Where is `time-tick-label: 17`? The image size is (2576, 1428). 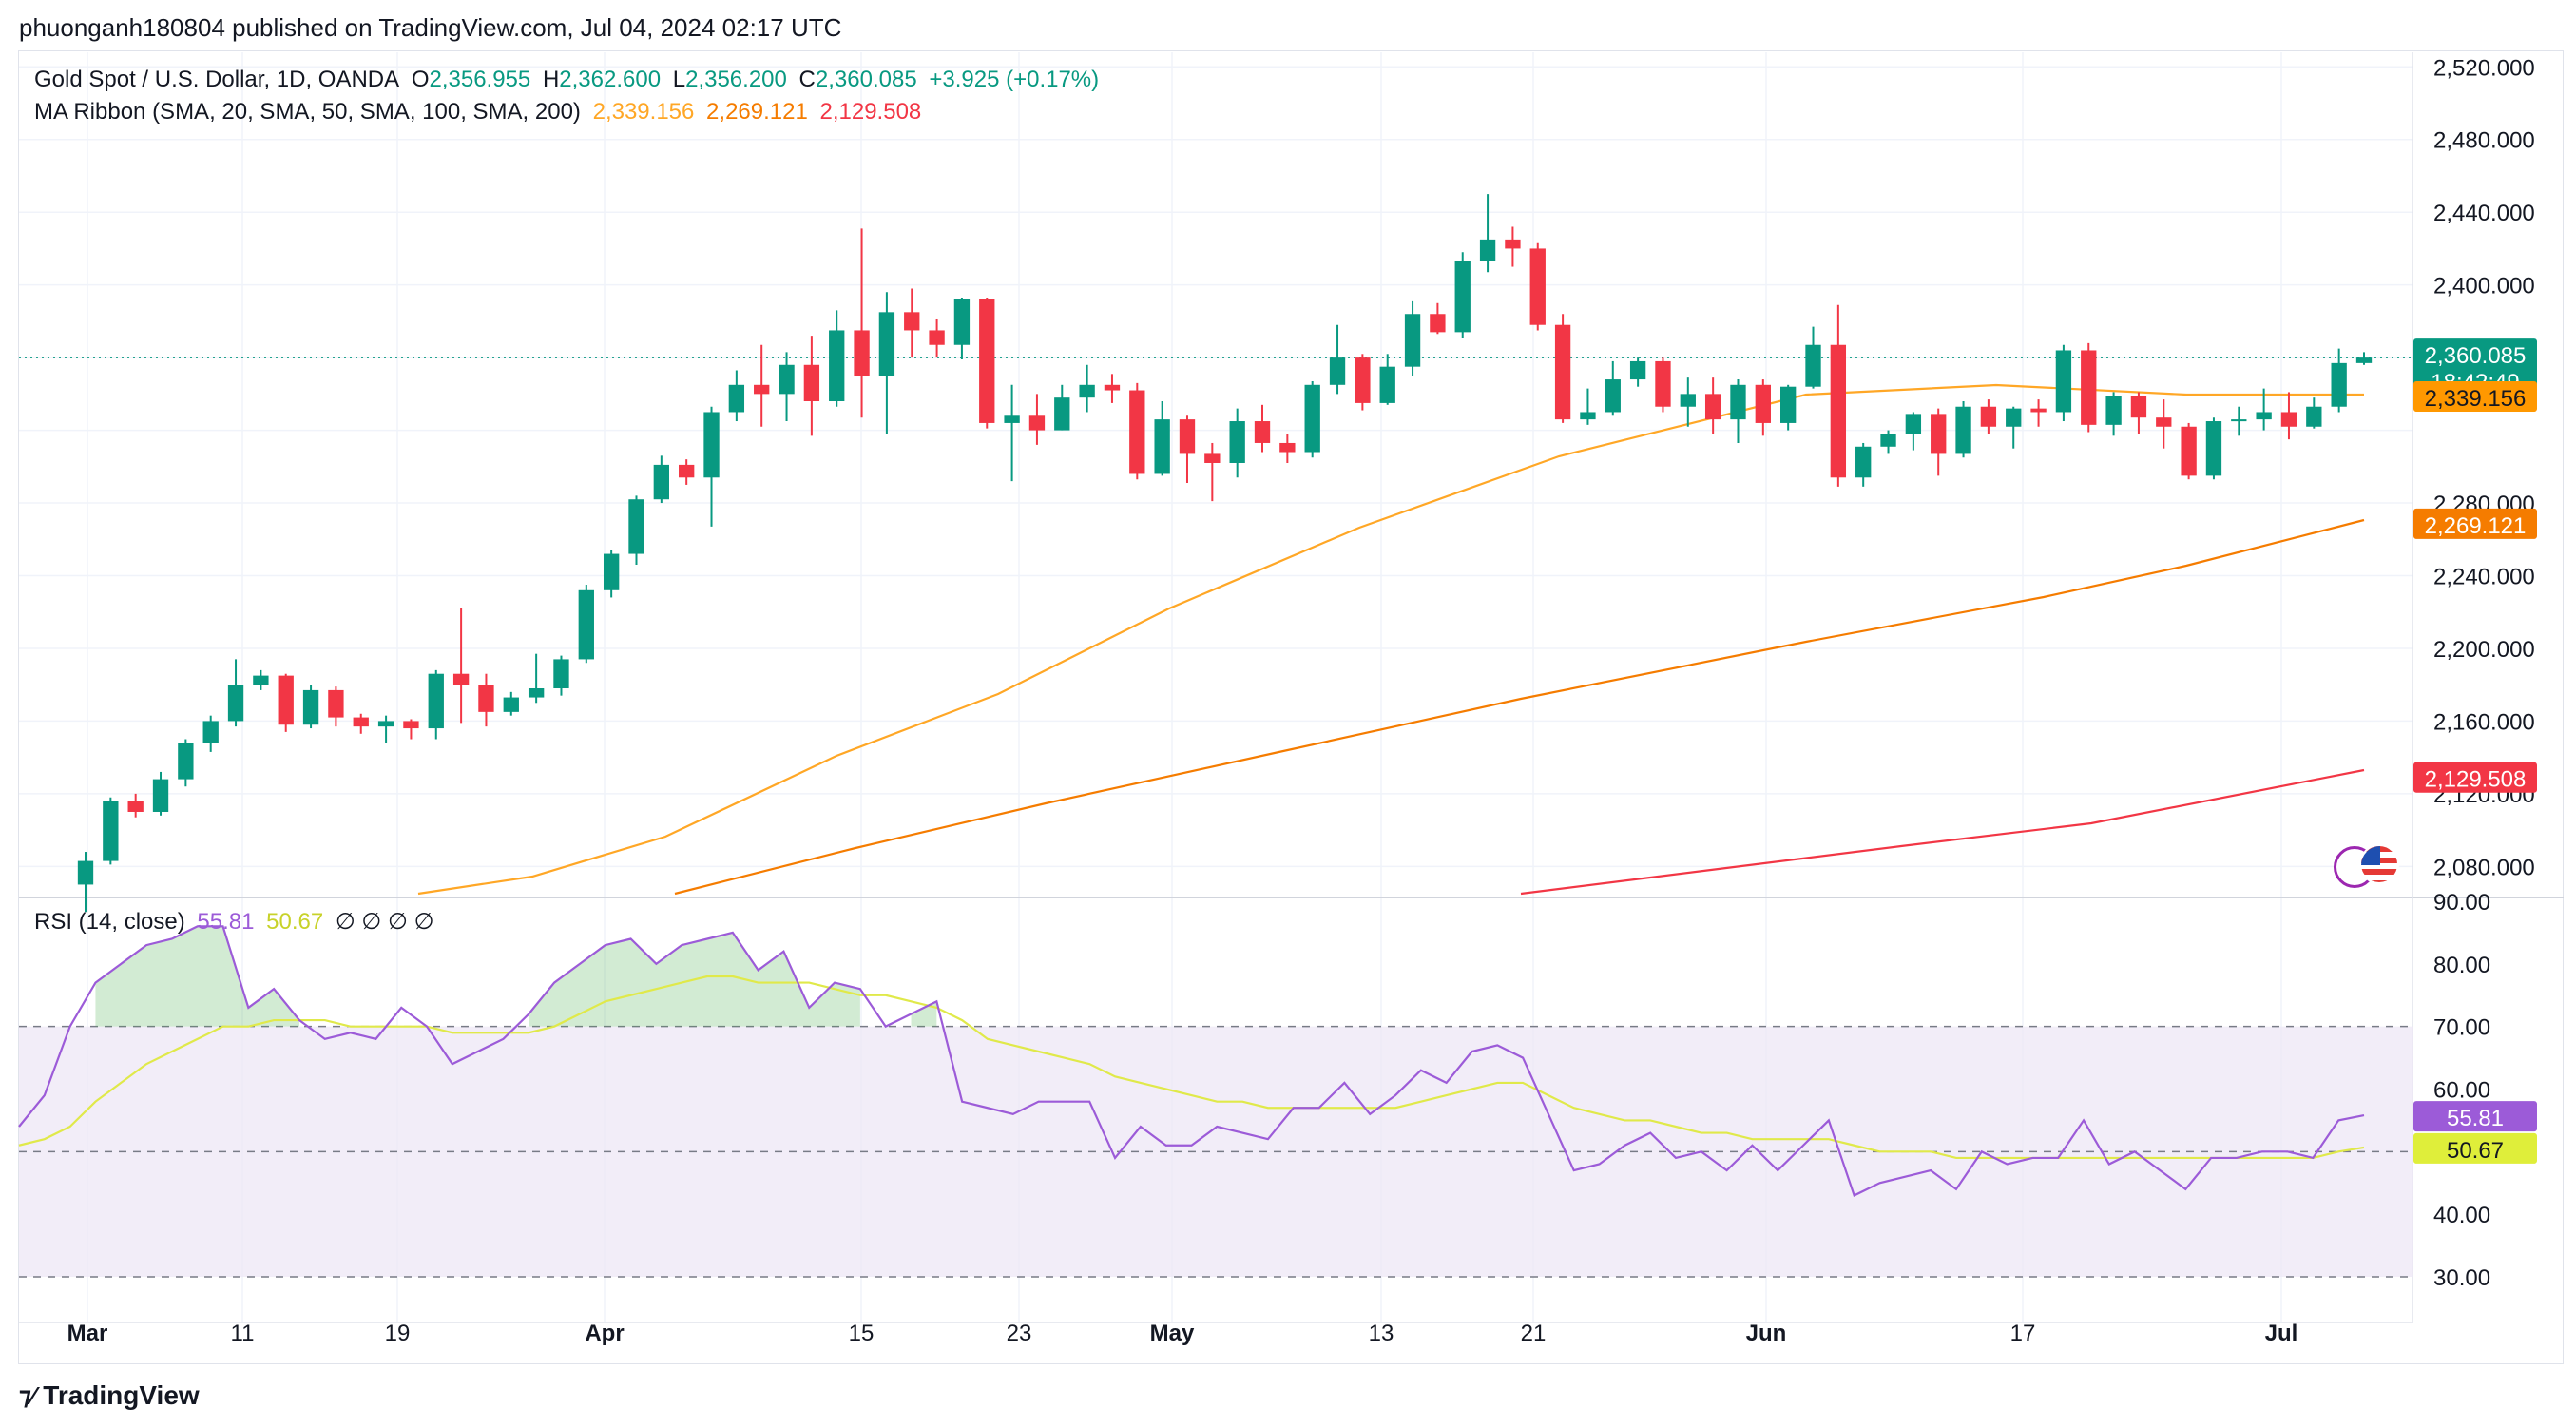
time-tick-label: 17 is located at coordinates (2023, 1334).